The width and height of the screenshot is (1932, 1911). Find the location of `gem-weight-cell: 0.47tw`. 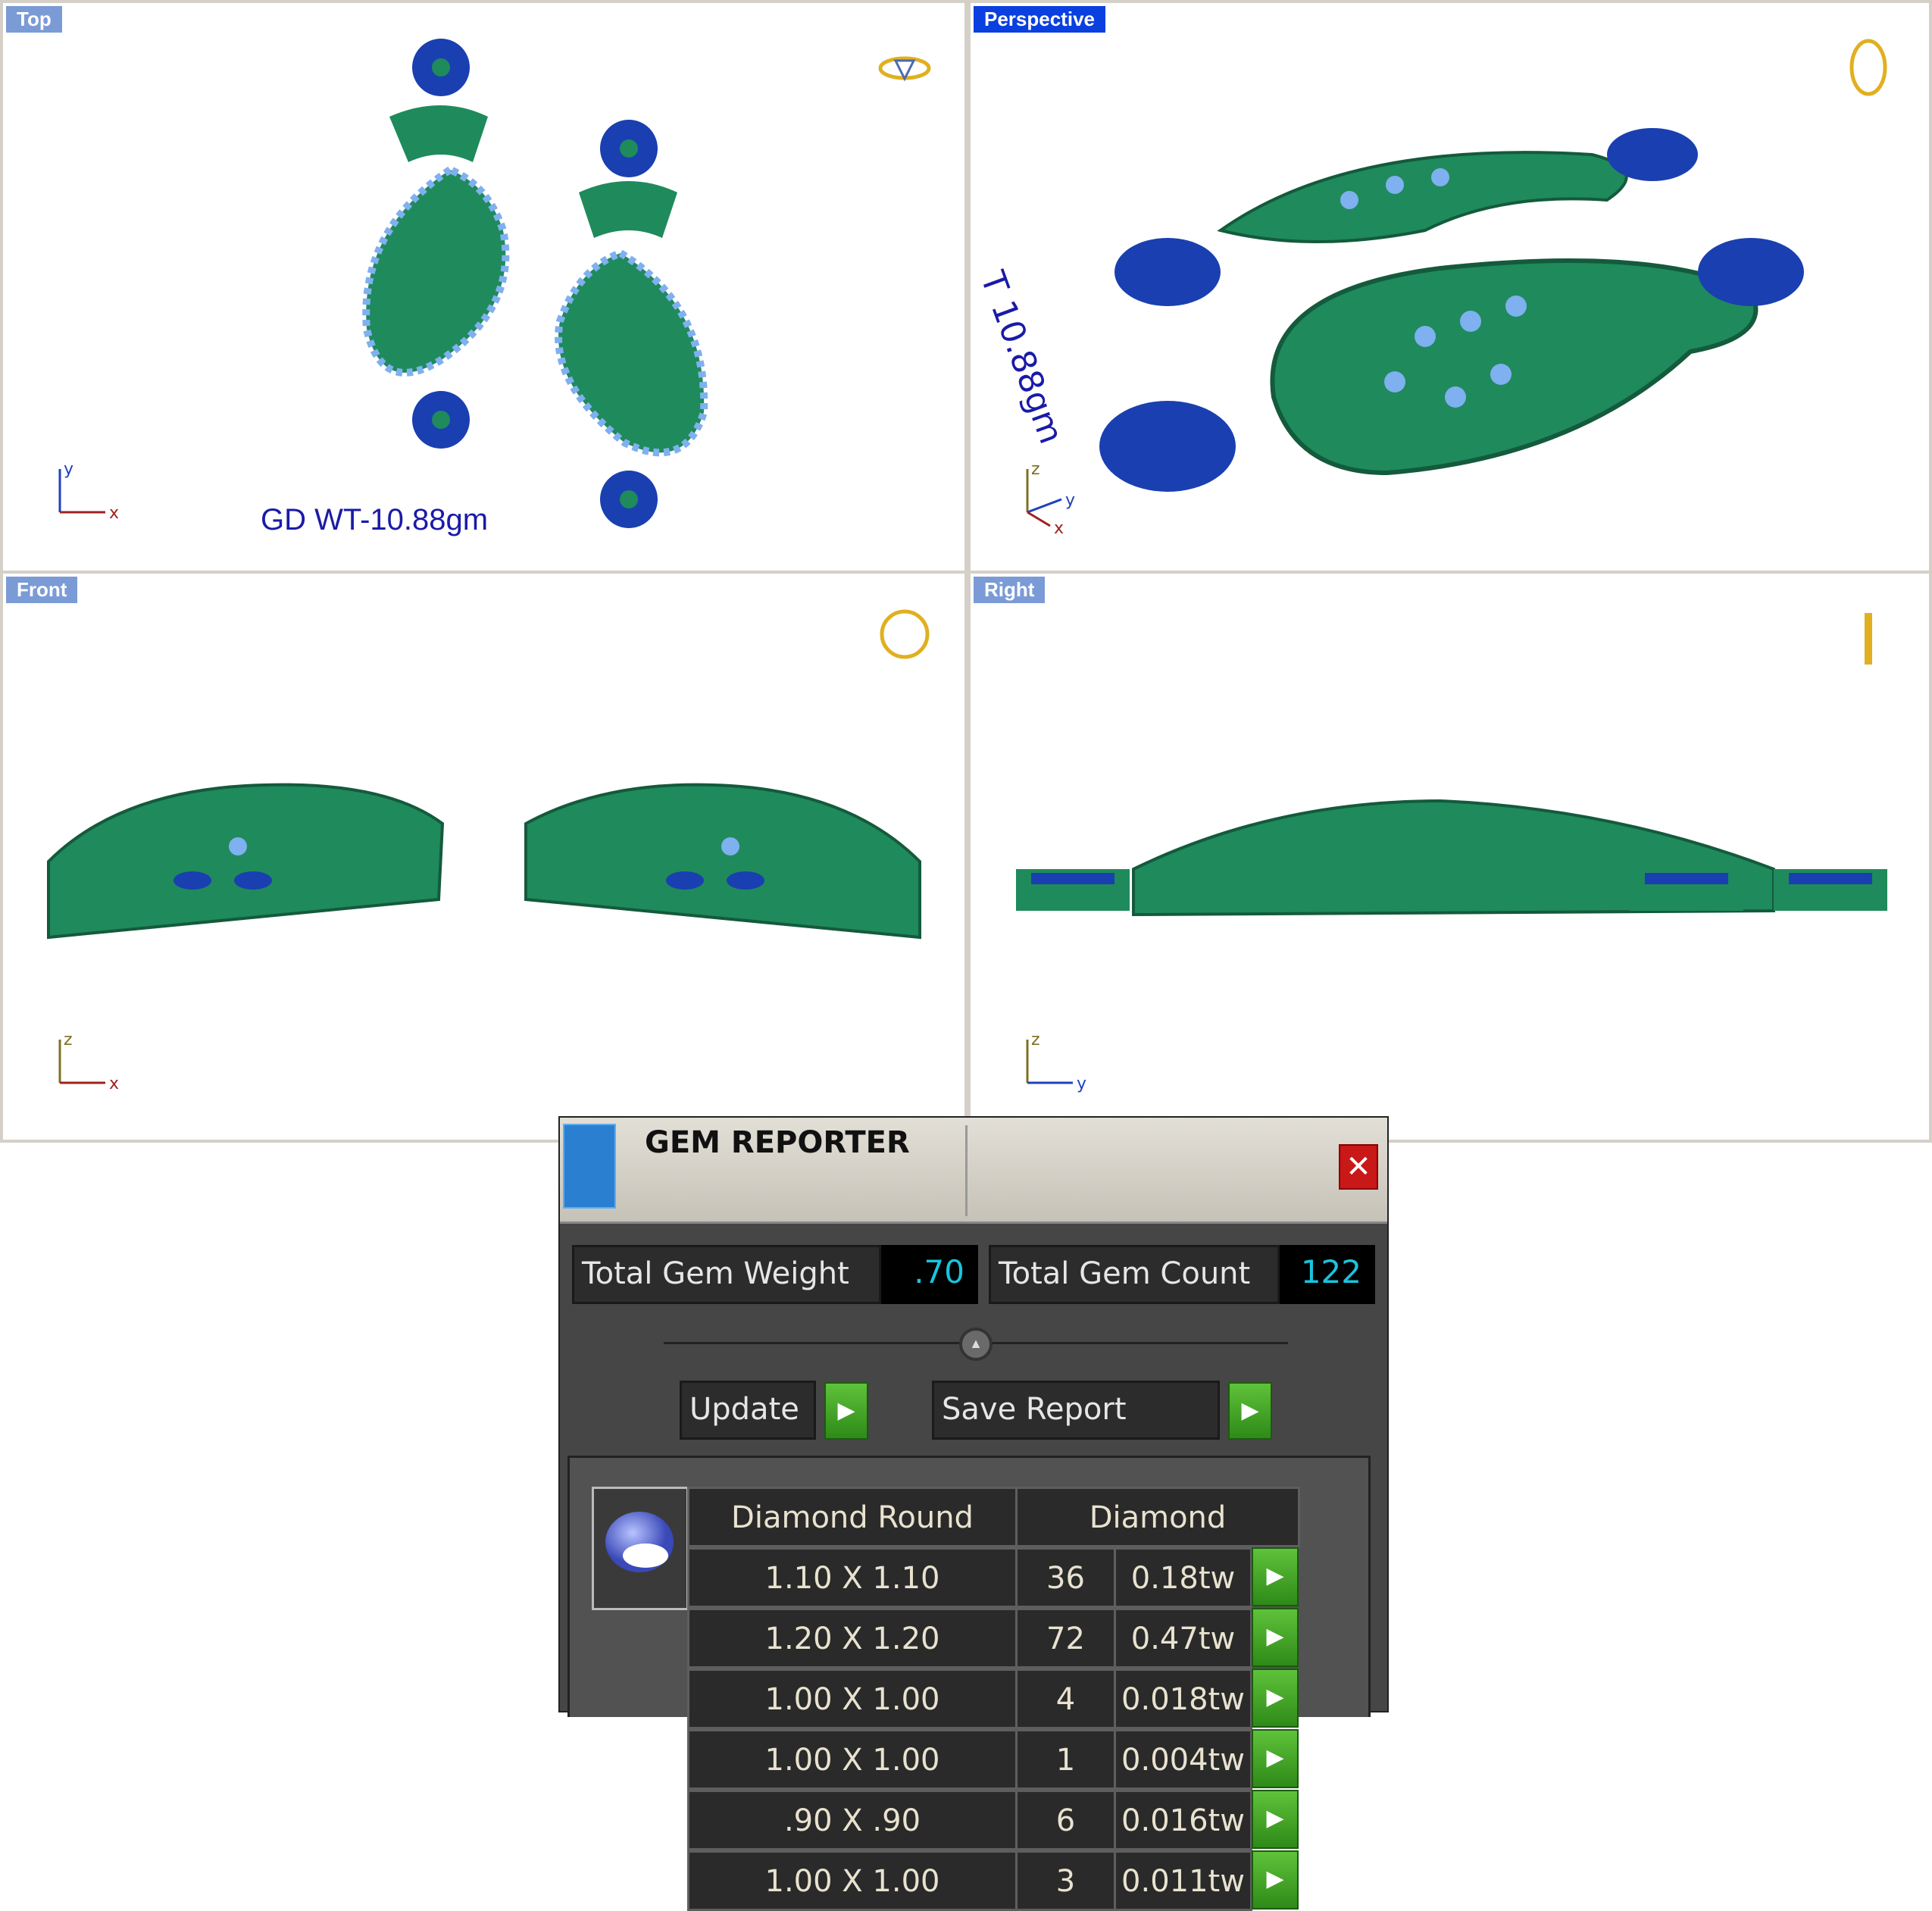

gem-weight-cell: 0.47tw is located at coordinates (1183, 1638).